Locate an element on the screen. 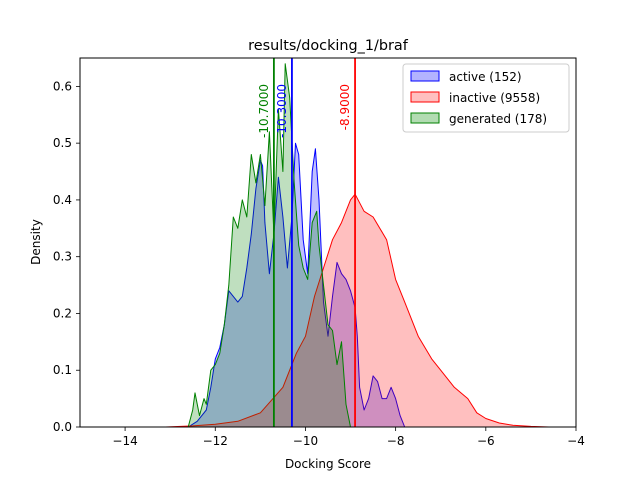 This screenshot has height=480, width=640. y-axis-label: Density is located at coordinates (36, 242).